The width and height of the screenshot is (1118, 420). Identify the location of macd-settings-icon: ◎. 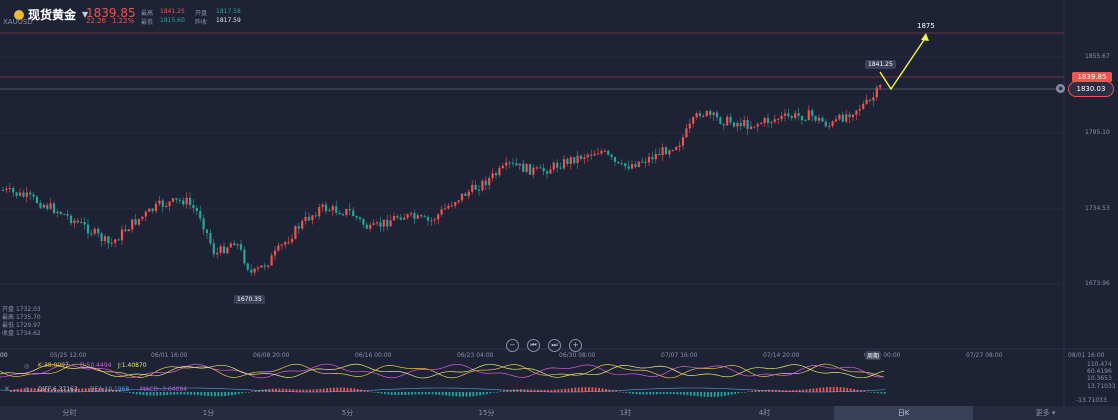
(27, 389).